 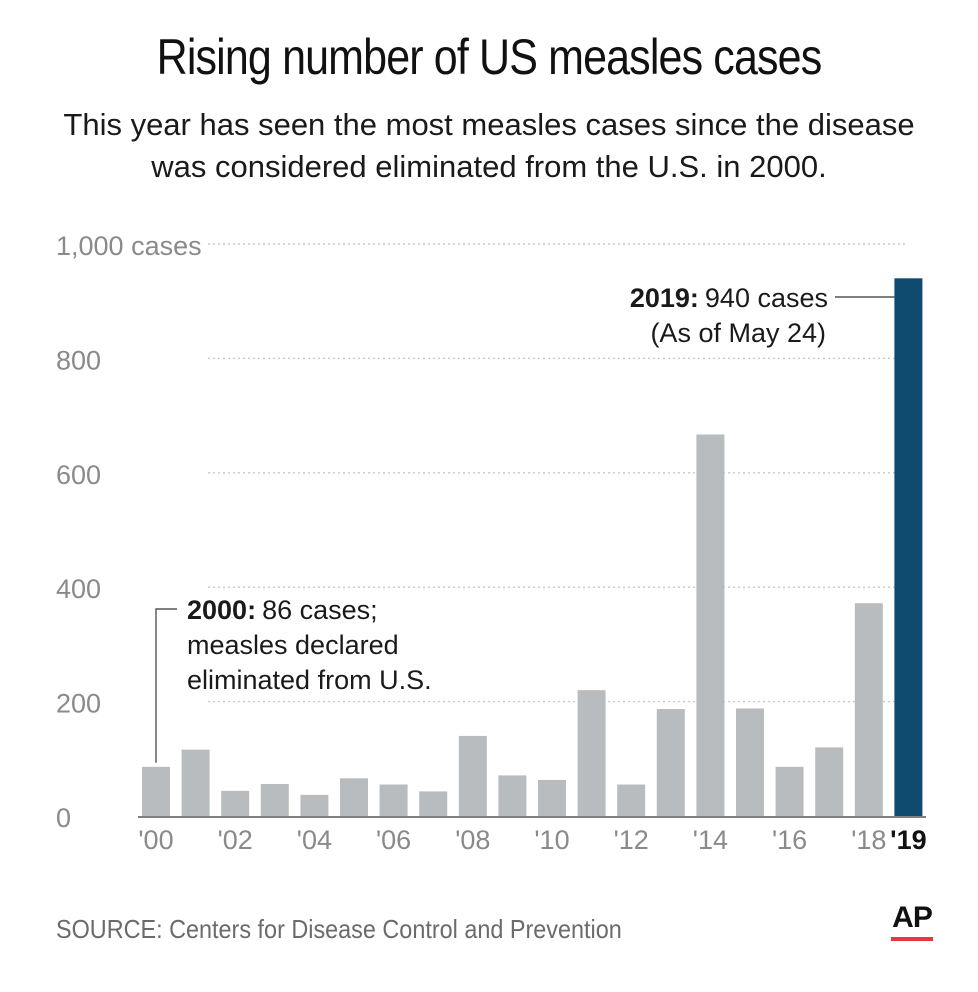 I want to click on x-tick-label: '00, so click(x=155, y=840).